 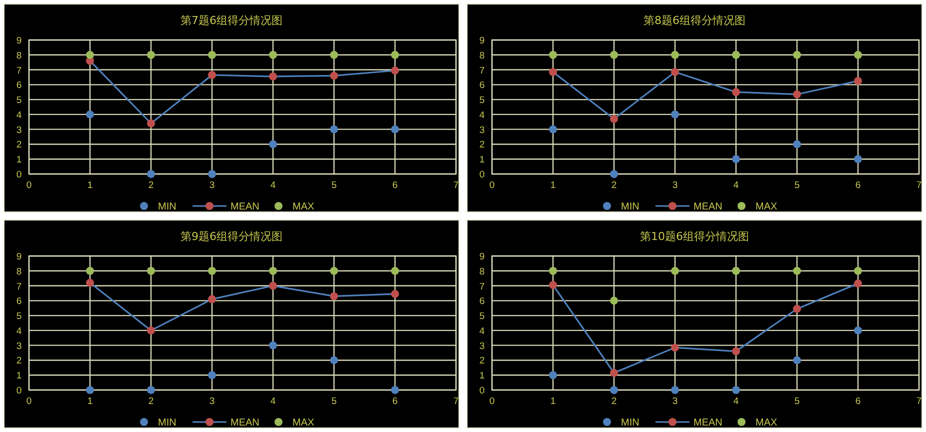 What do you see at coordinates (694, 236) in the screenshot?
I see `chart-title: 第10题6组得分情况图` at bounding box center [694, 236].